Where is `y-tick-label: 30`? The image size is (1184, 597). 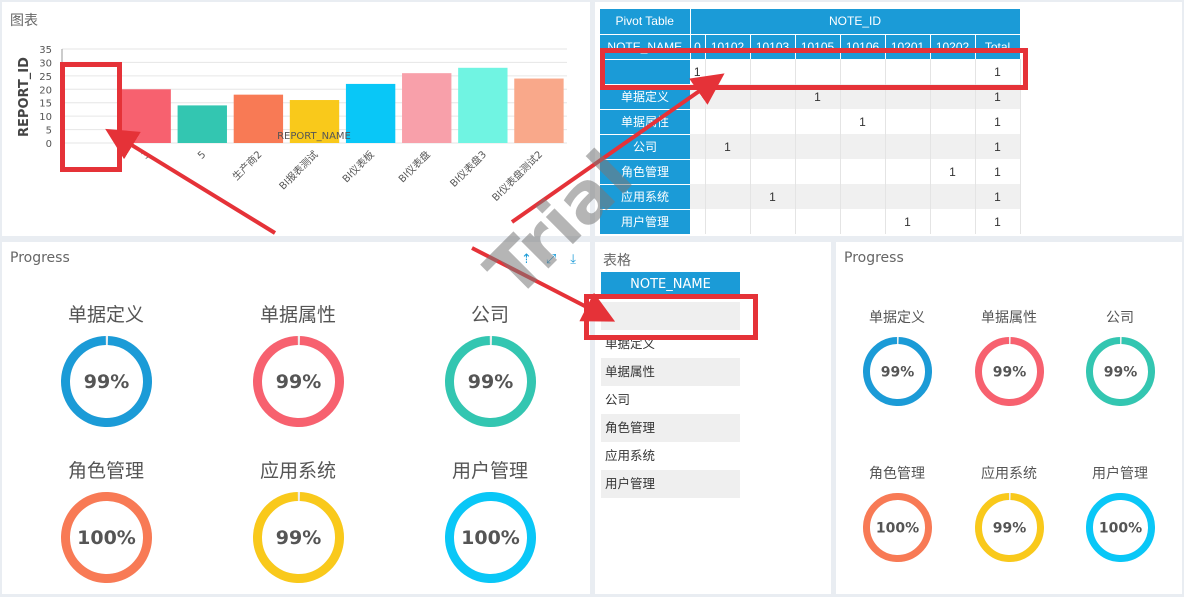
y-tick-label: 30 is located at coordinates (45, 63).